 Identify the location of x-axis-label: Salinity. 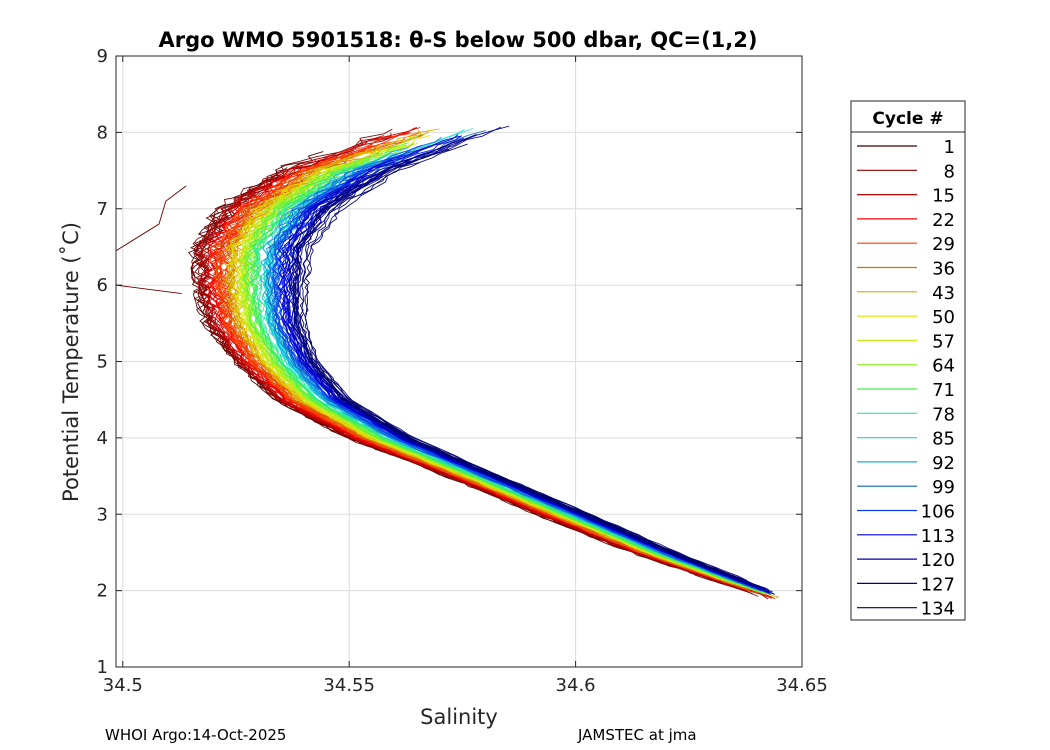
(459, 717).